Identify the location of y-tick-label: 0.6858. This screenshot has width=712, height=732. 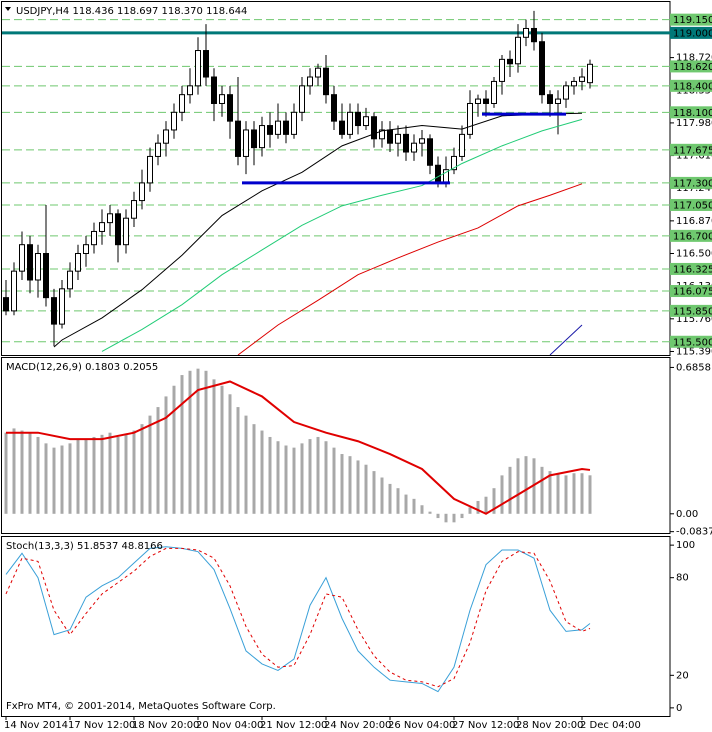
(693, 367).